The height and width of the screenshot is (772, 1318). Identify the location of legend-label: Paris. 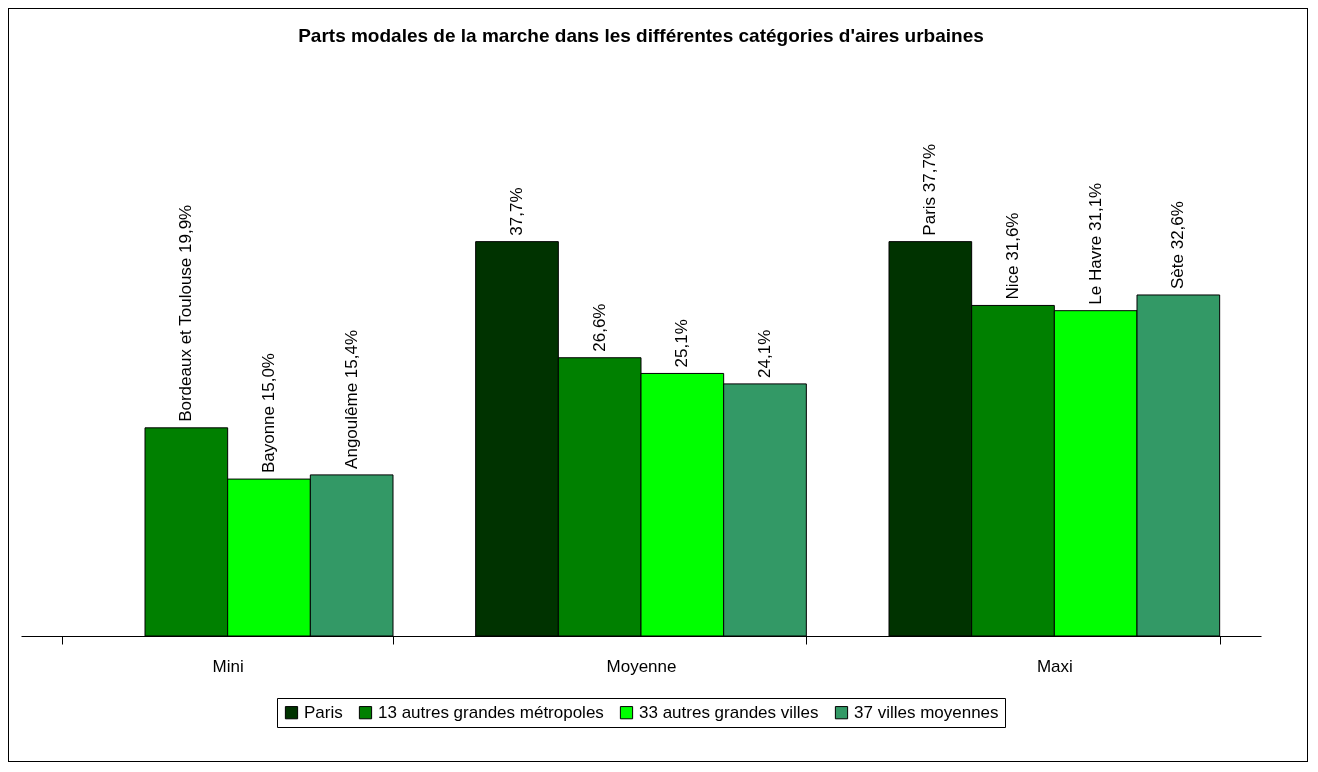
(323, 712).